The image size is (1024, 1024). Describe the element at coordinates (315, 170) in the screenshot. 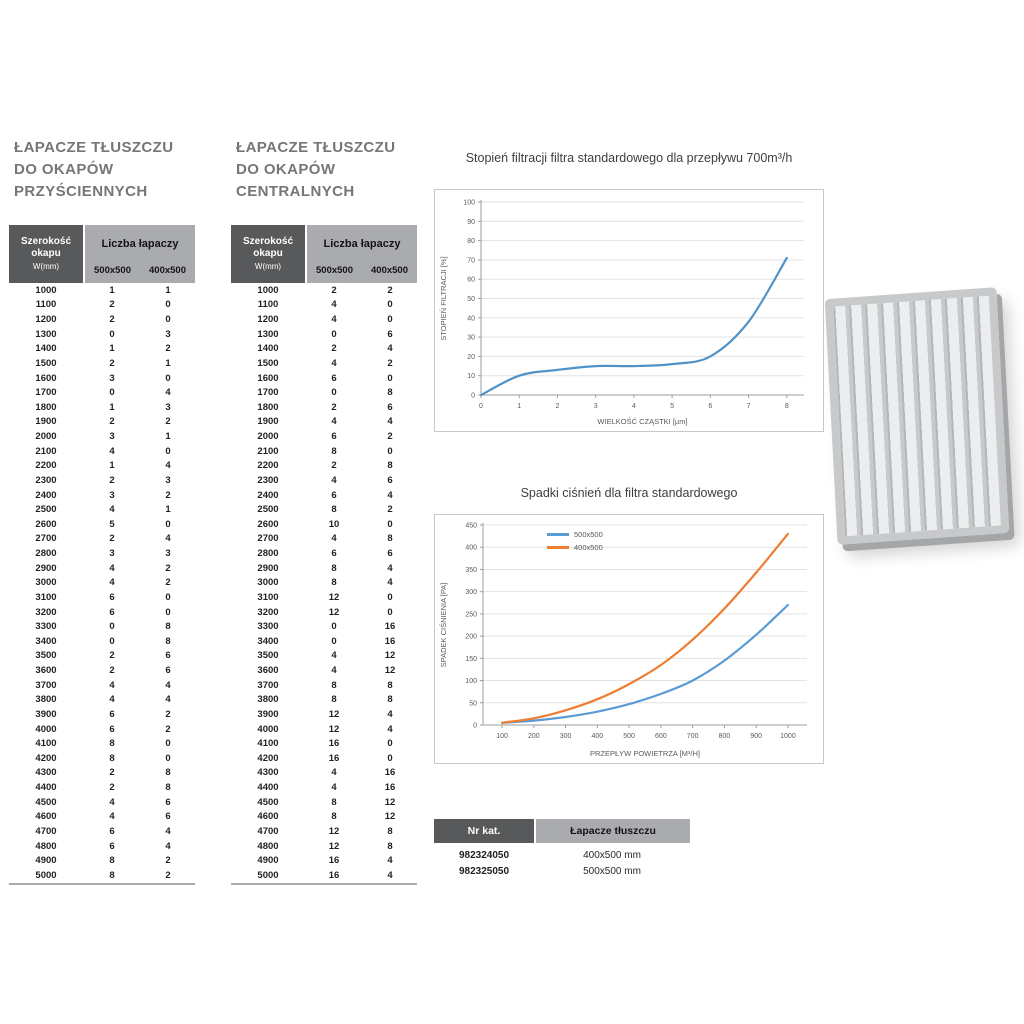

I see `central-hoods-heading: ŁAPACZE TŁUSZCZU DO OKAPÓW CENTRALNYCH` at that location.